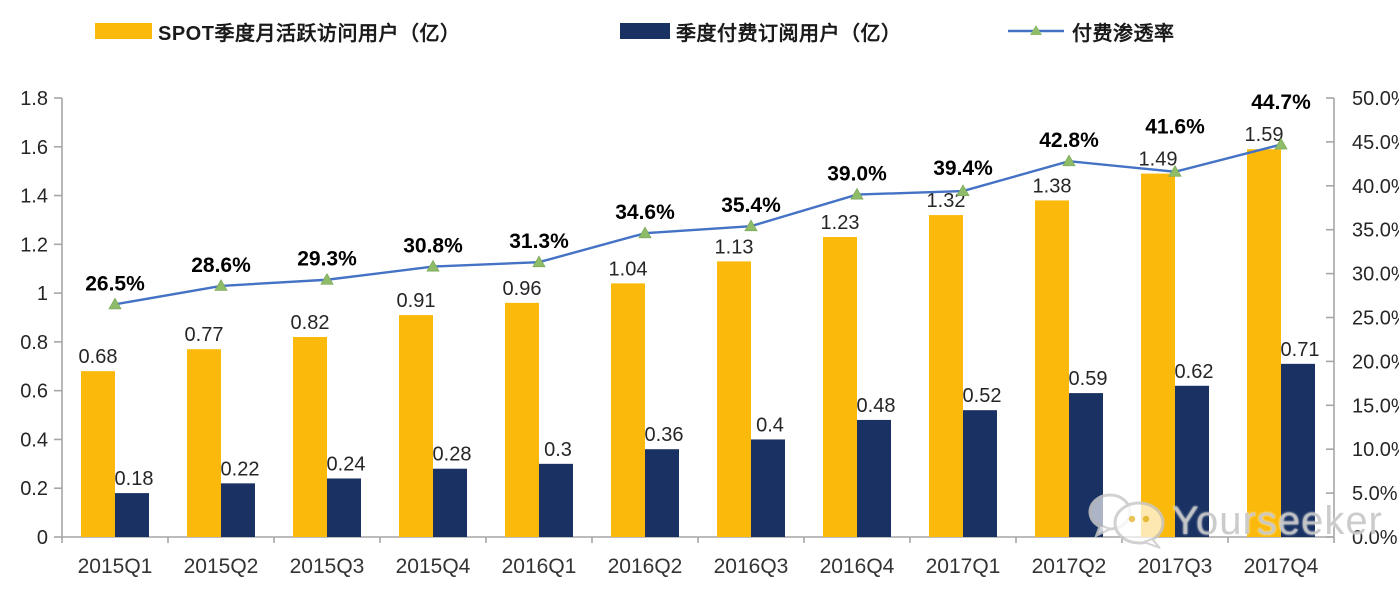 Image resolution: width=1399 pixels, height=596 pixels. I want to click on bar-label-subs: 0.59, so click(1088, 379).